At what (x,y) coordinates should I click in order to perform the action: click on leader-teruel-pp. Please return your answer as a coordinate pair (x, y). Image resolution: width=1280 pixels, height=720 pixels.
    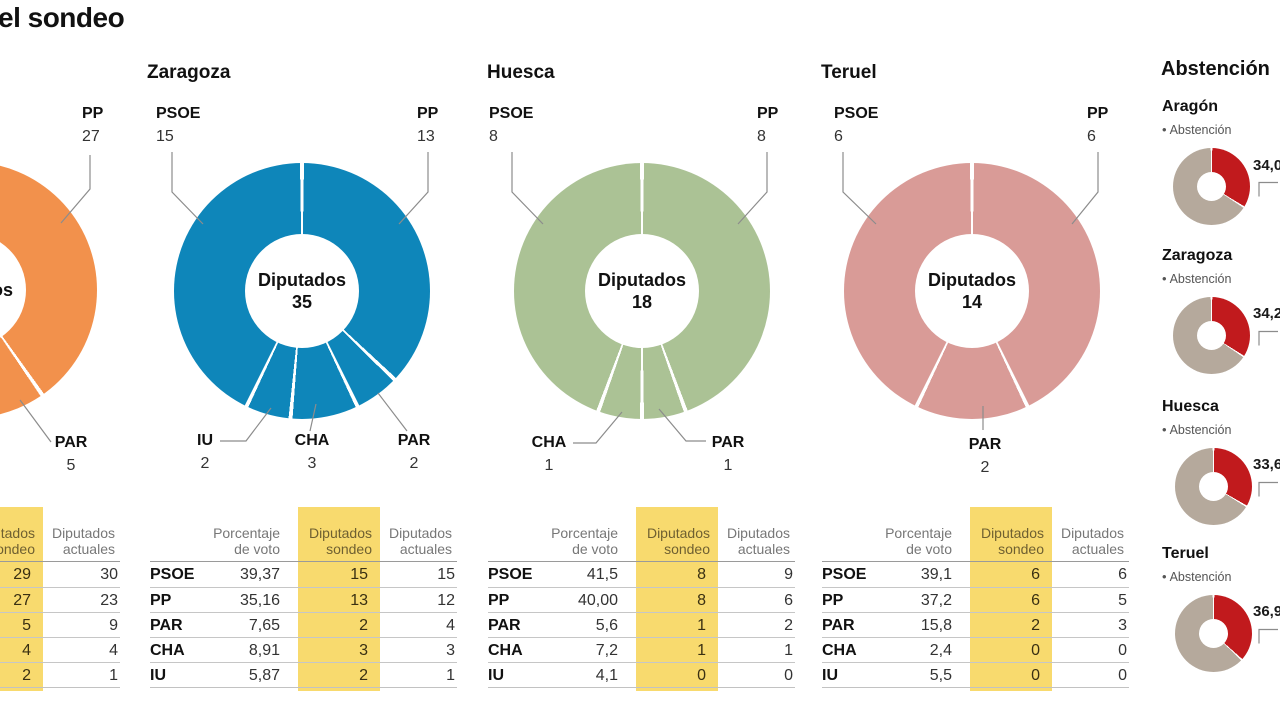
    Looking at the image, I should click on (1085, 188).